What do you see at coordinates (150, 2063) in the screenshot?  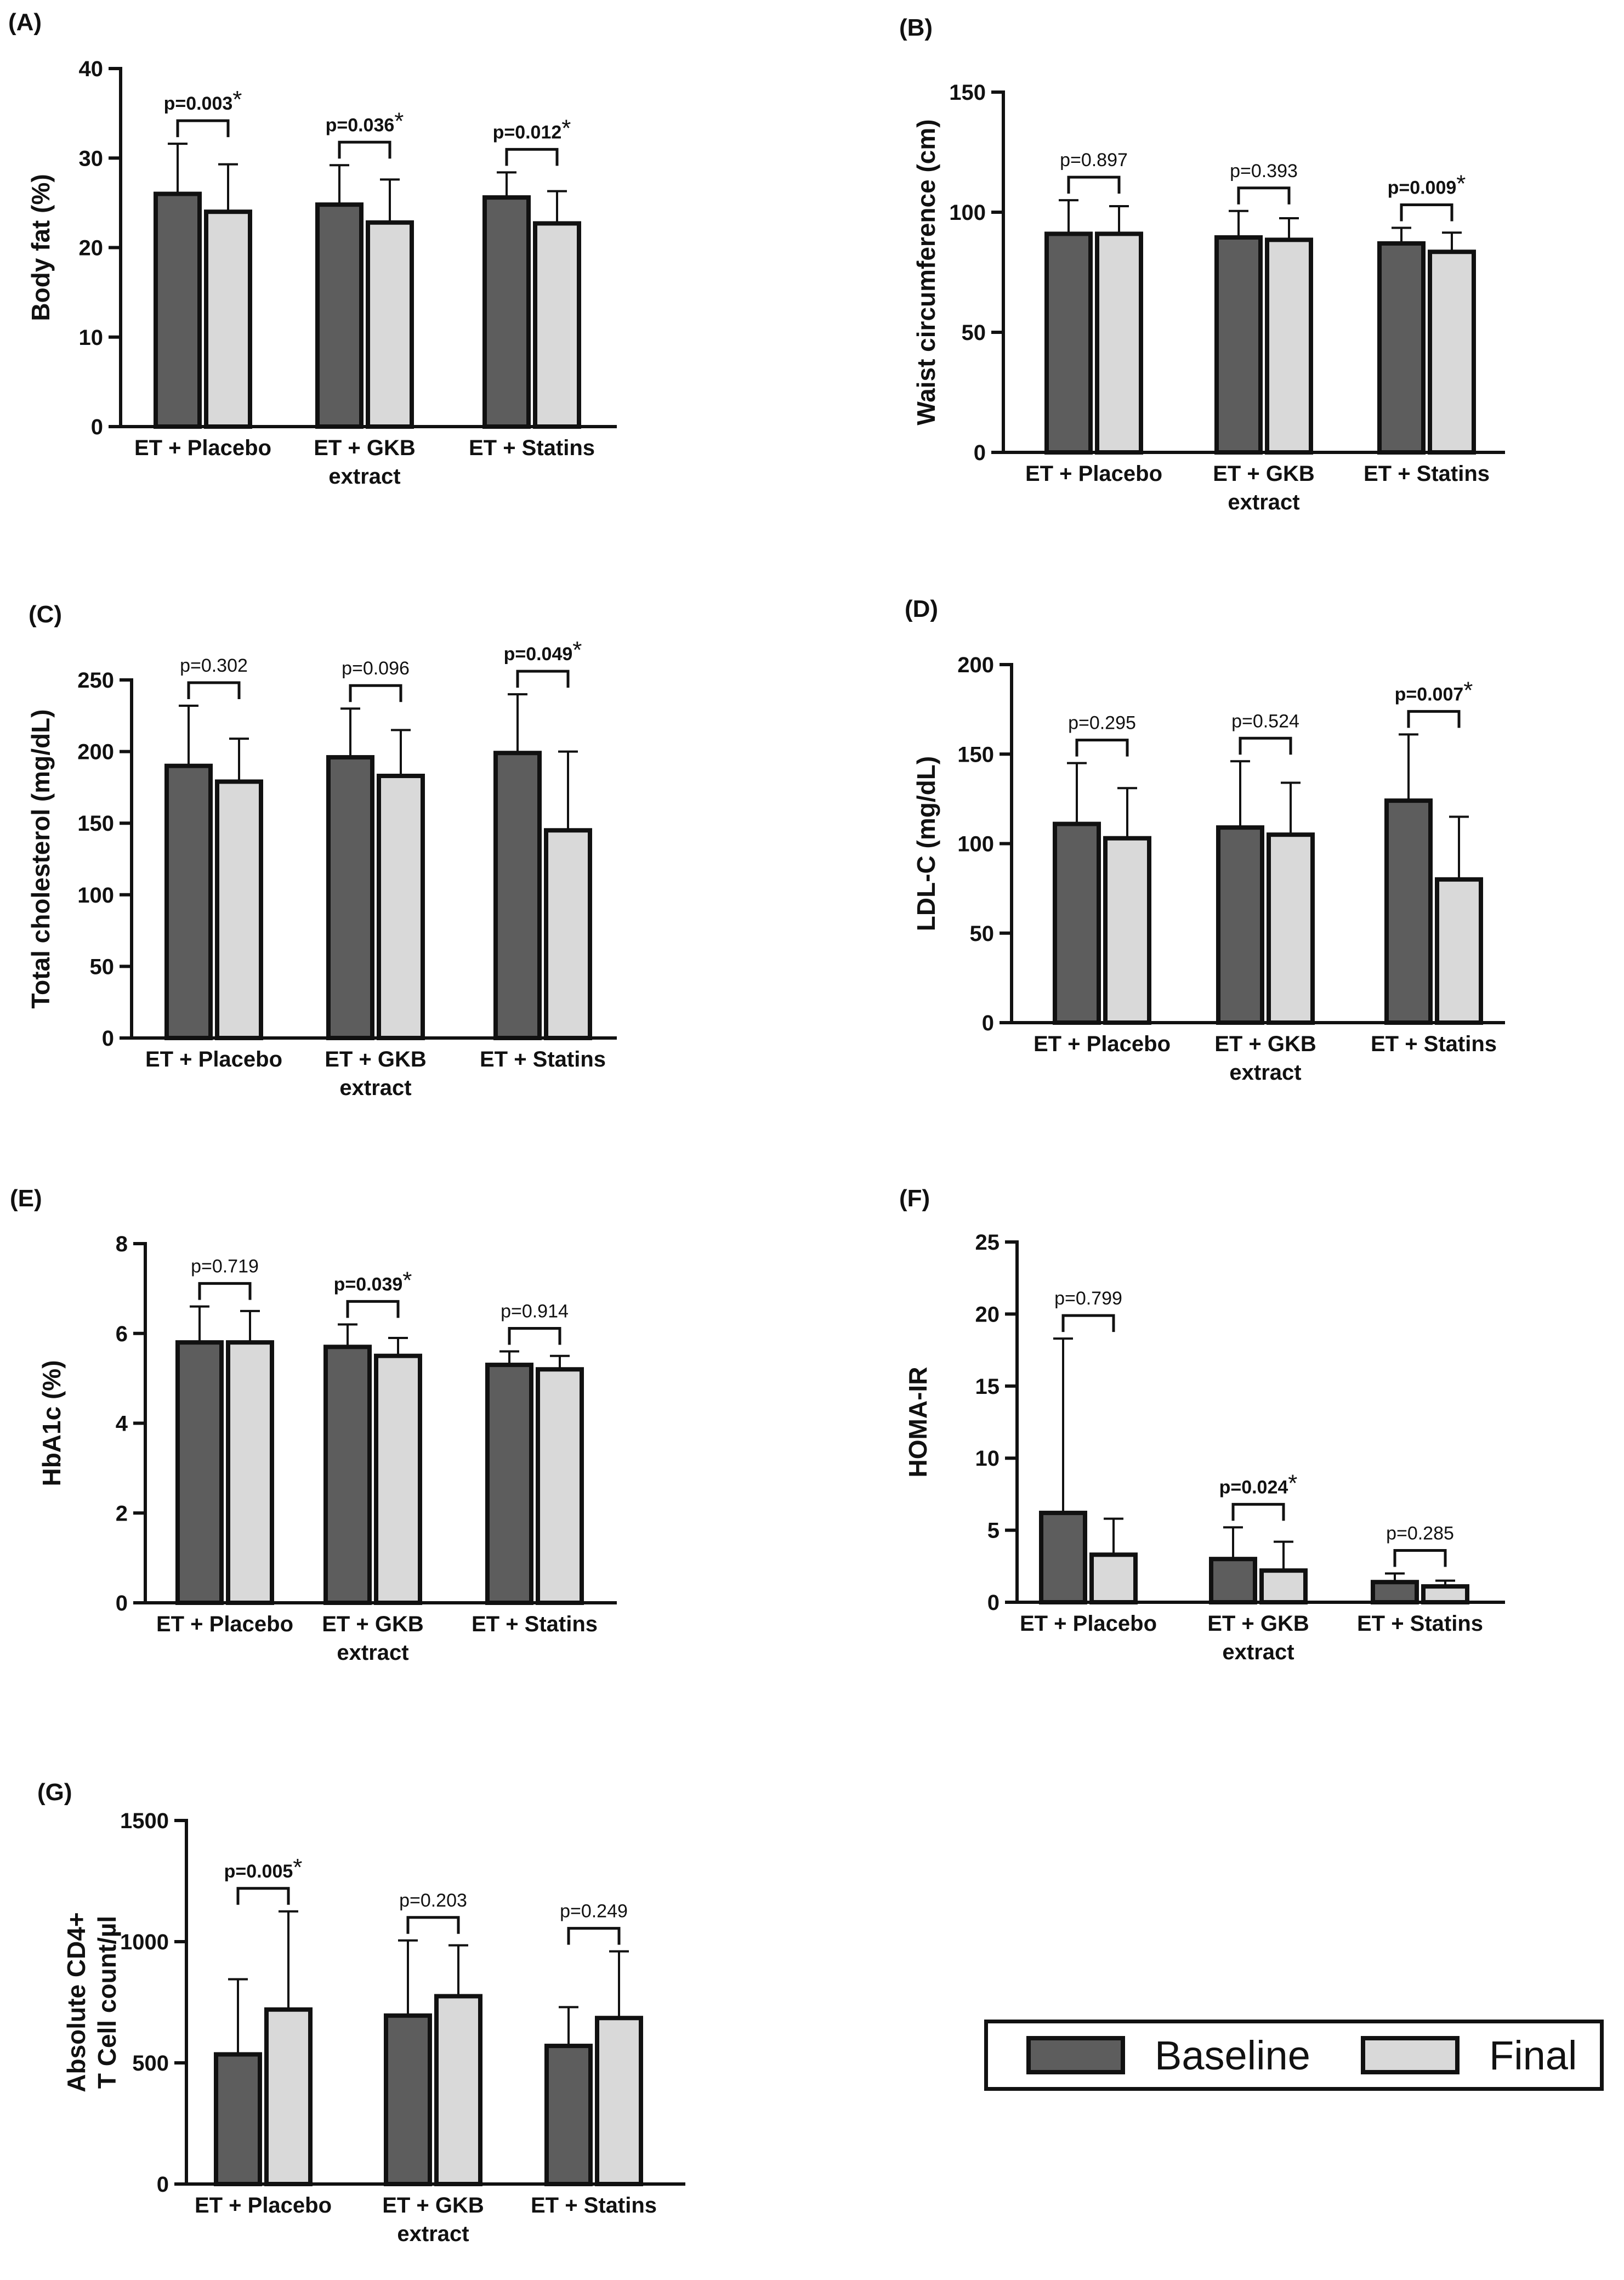 I see `y-tick-label: 500` at bounding box center [150, 2063].